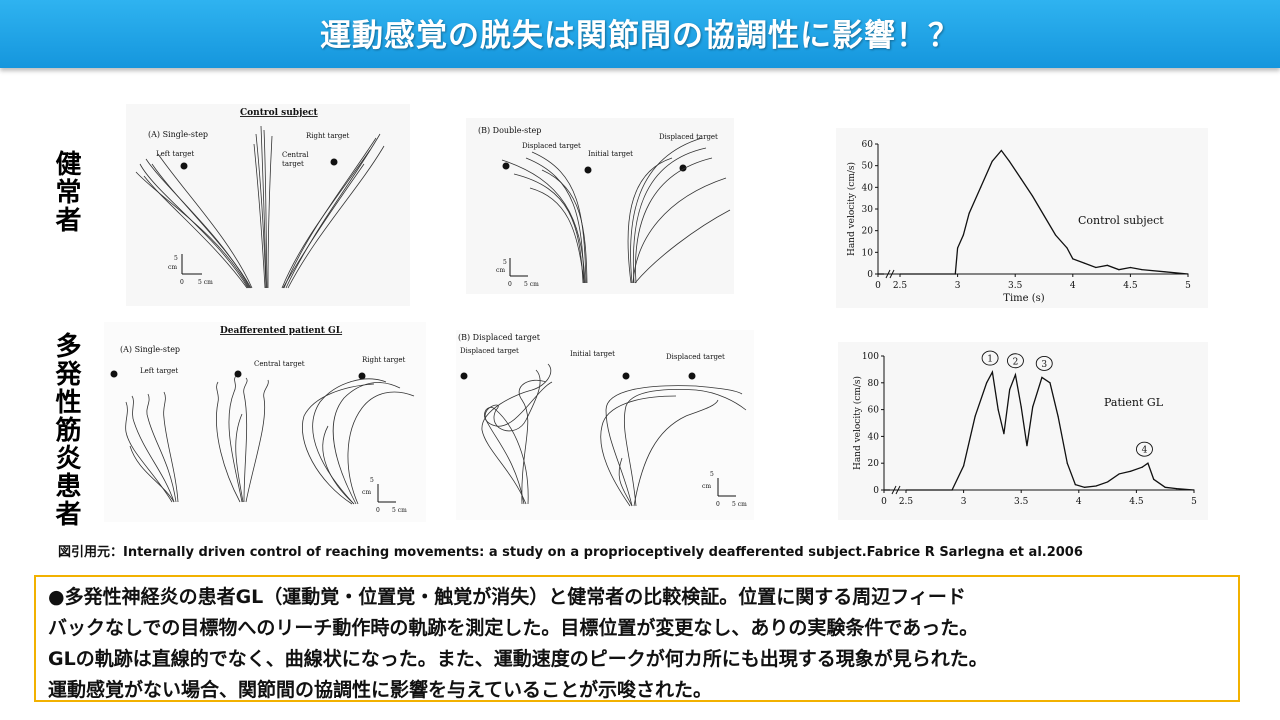 The width and height of the screenshot is (1280, 720). I want to click on left-target-label: Left target, so click(175, 154).